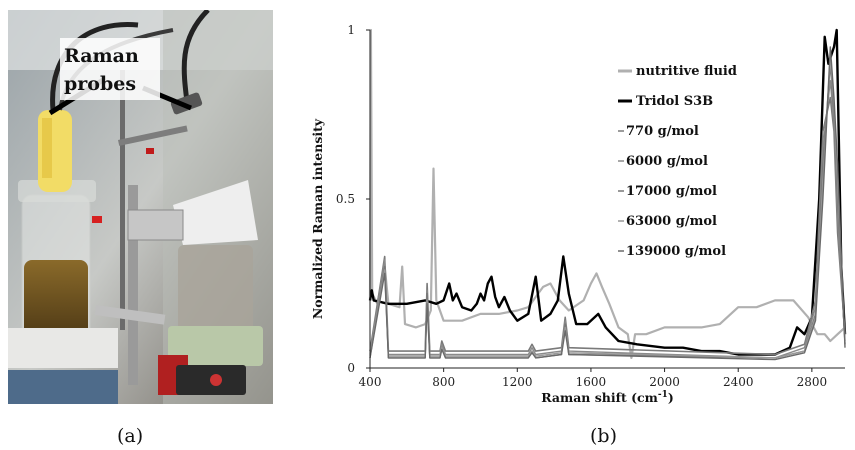  I want to click on caption-a: (a), so click(130, 436).